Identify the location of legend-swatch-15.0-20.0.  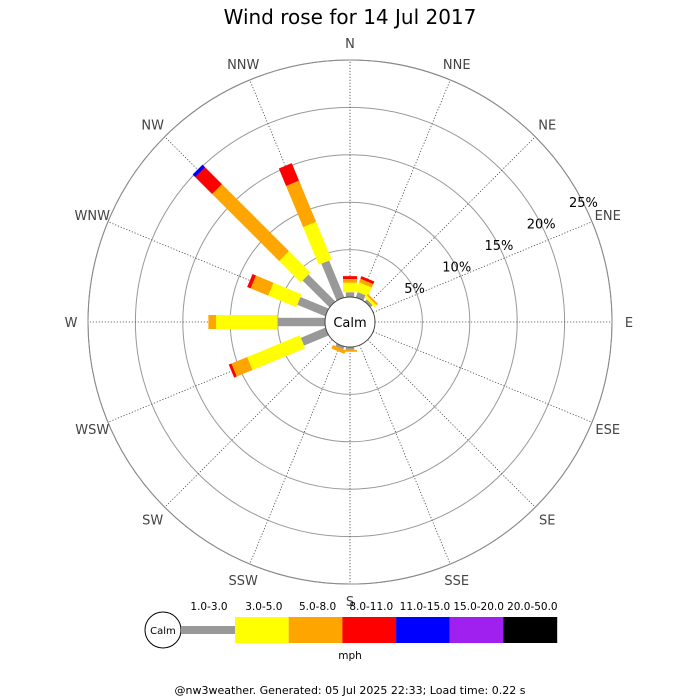
(476, 630).